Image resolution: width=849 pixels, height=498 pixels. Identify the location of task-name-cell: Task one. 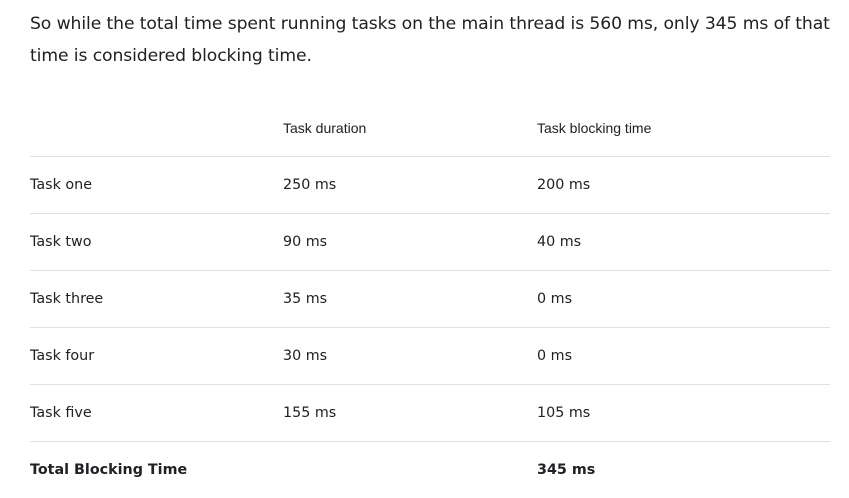
(156, 185).